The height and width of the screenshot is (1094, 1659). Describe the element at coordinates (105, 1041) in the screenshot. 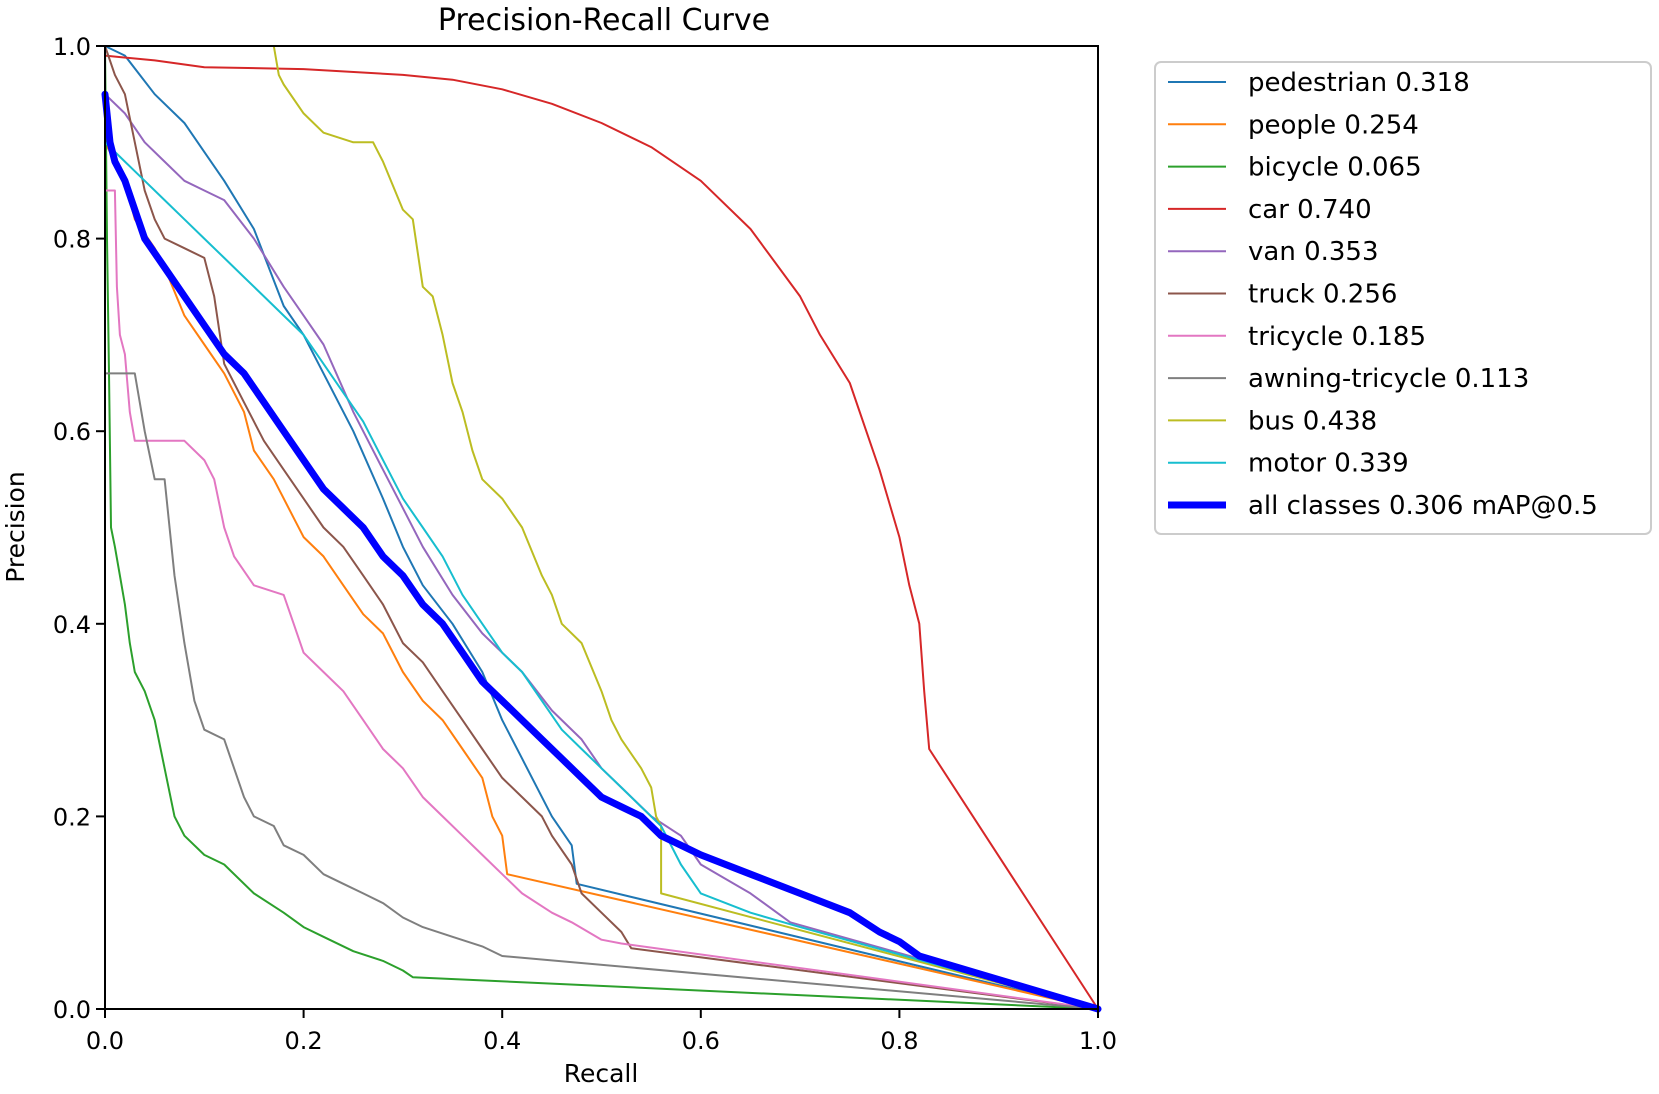

I see `x-tick-label: 0.0` at that location.